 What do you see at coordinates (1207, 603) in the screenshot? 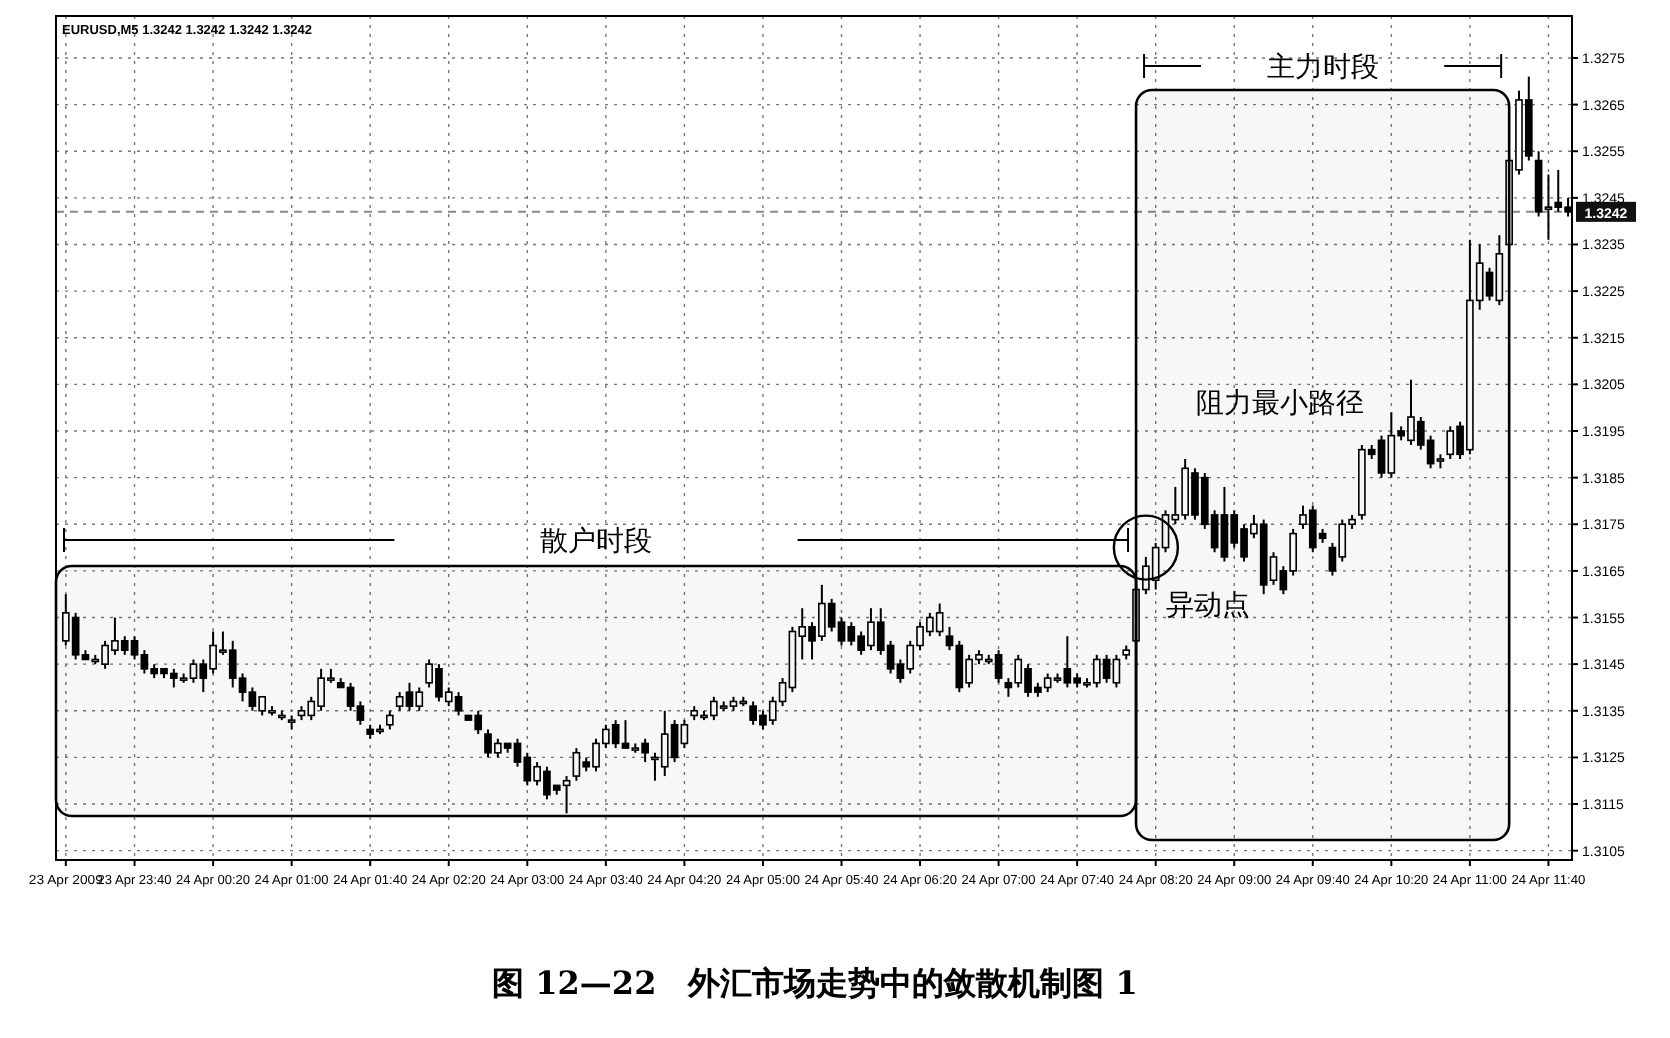
I see `annotation: 异动点` at bounding box center [1207, 603].